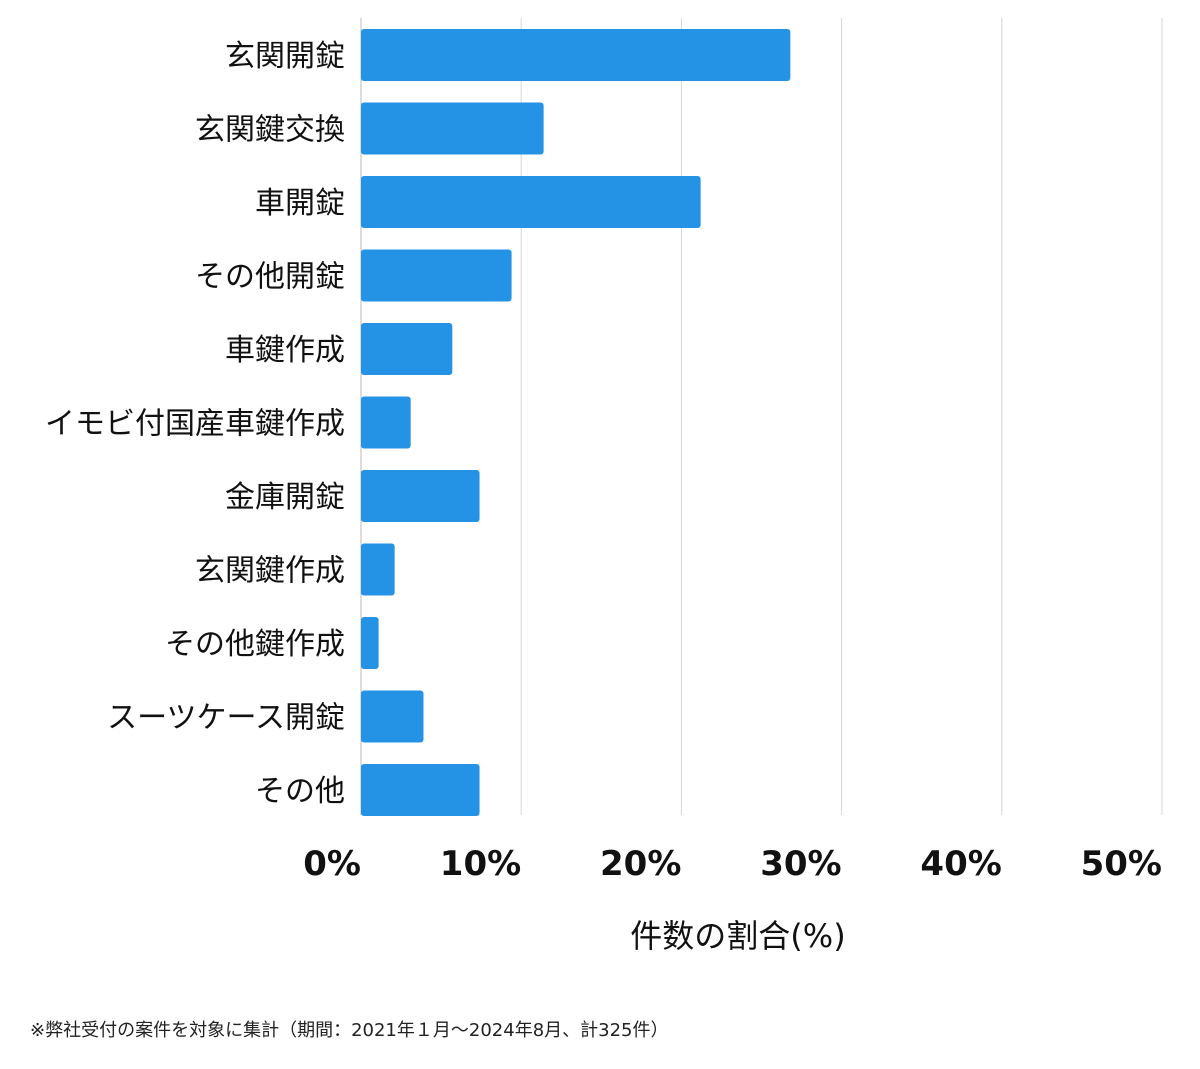 The width and height of the screenshot is (1200, 1069). Describe the element at coordinates (1121, 864) in the screenshot. I see `x-tick-label: 50%` at that location.